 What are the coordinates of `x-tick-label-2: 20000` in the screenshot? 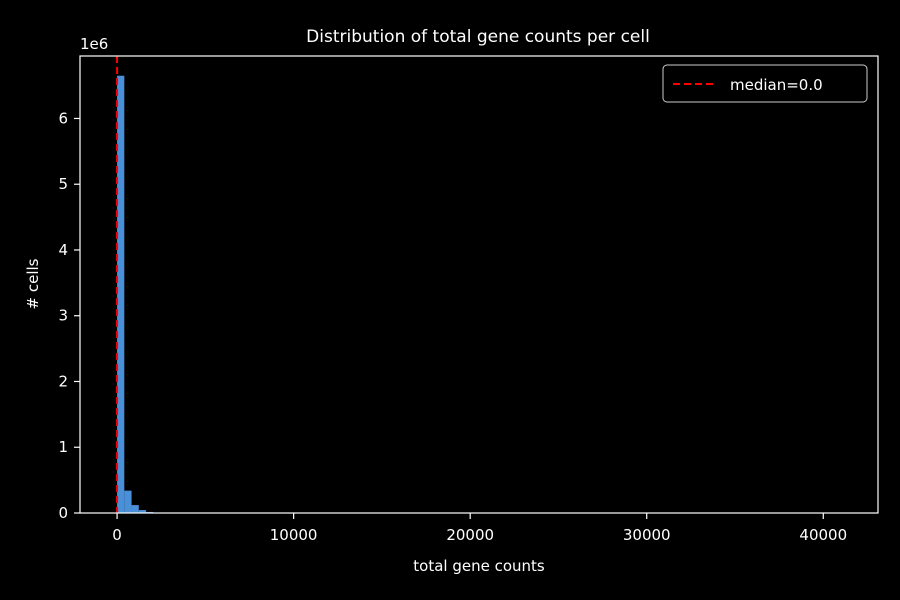 It's located at (470, 535).